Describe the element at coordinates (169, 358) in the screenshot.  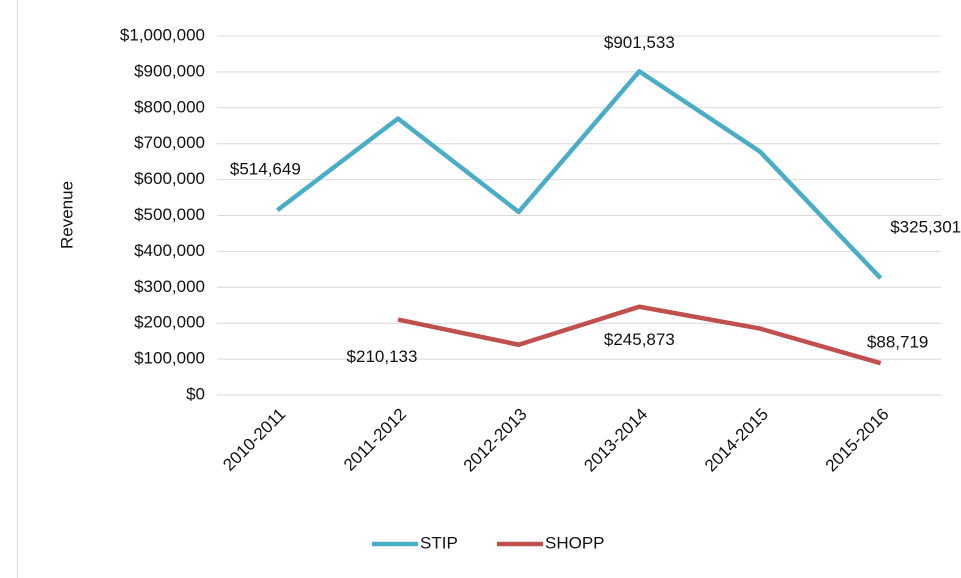
I see `y-tick-label: $100,000` at that location.